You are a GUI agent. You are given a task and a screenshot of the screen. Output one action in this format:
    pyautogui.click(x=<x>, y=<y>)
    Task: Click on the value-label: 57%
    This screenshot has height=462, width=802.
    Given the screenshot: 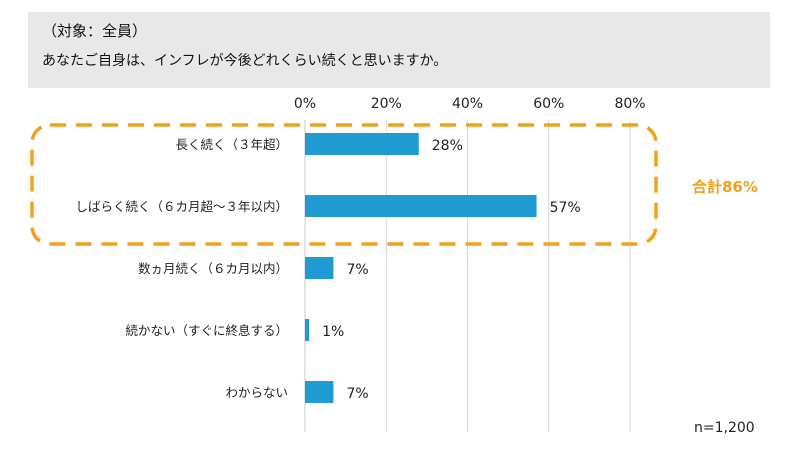 What is the action you would take?
    pyautogui.click(x=565, y=208)
    